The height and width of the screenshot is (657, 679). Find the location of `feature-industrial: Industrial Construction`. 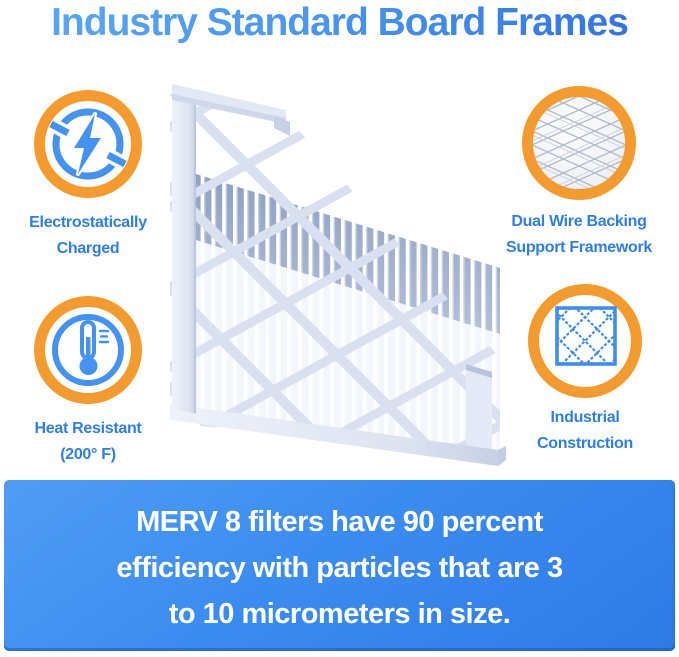

feature-industrial: Industrial Construction is located at coordinates (585, 370).